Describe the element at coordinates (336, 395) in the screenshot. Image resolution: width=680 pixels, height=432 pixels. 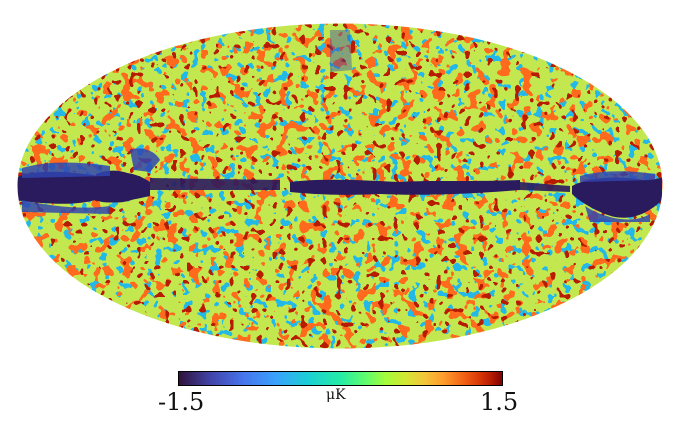
I see `colorbar-unit-label: μK` at that location.